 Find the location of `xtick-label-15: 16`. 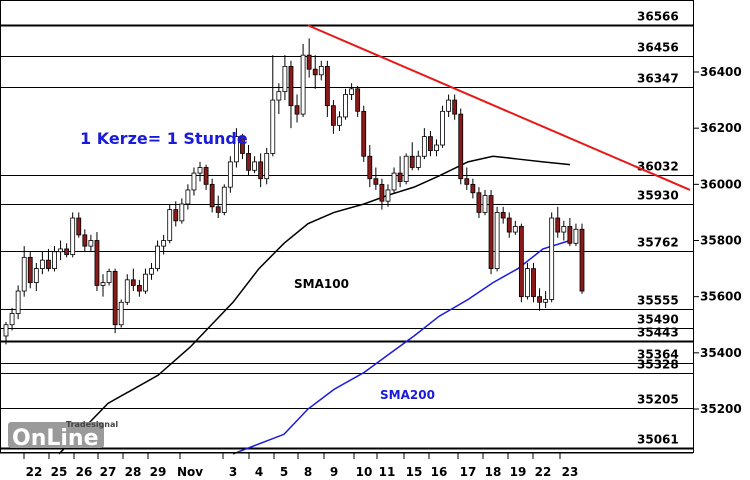

xtick-label-15: 16 is located at coordinates (439, 472).